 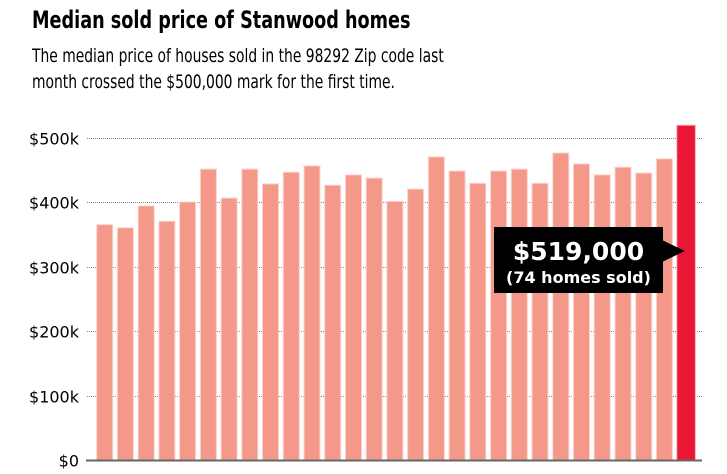 I want to click on callout-arrow-icon, so click(x=673, y=251).